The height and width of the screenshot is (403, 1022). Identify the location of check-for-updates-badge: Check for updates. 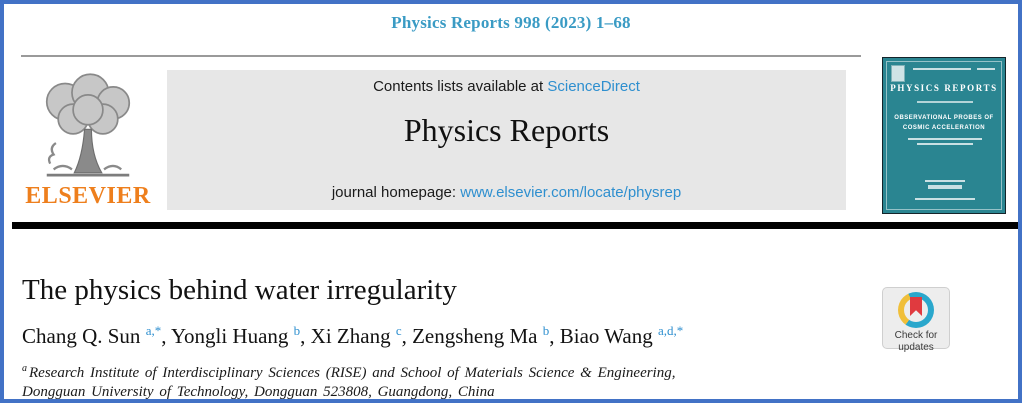
(916, 320).